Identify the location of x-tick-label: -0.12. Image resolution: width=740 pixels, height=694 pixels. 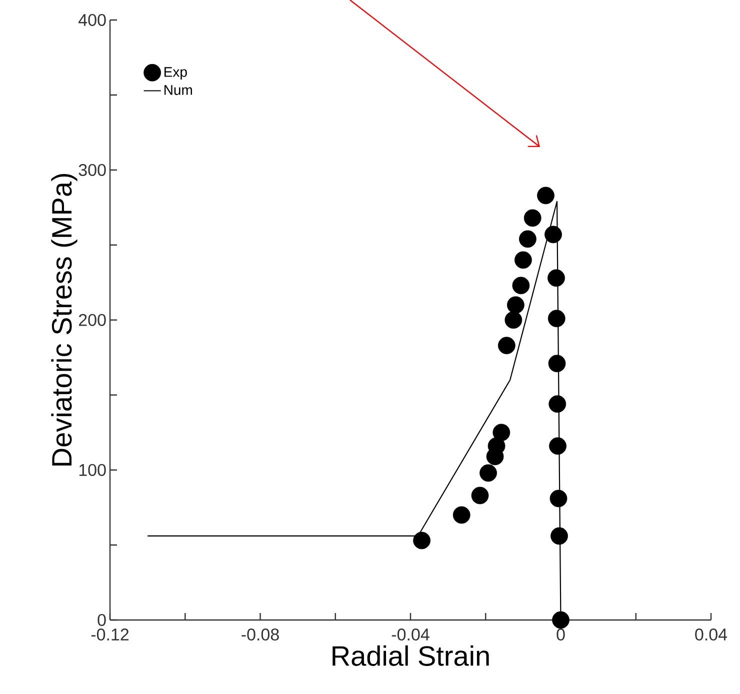
(110, 634).